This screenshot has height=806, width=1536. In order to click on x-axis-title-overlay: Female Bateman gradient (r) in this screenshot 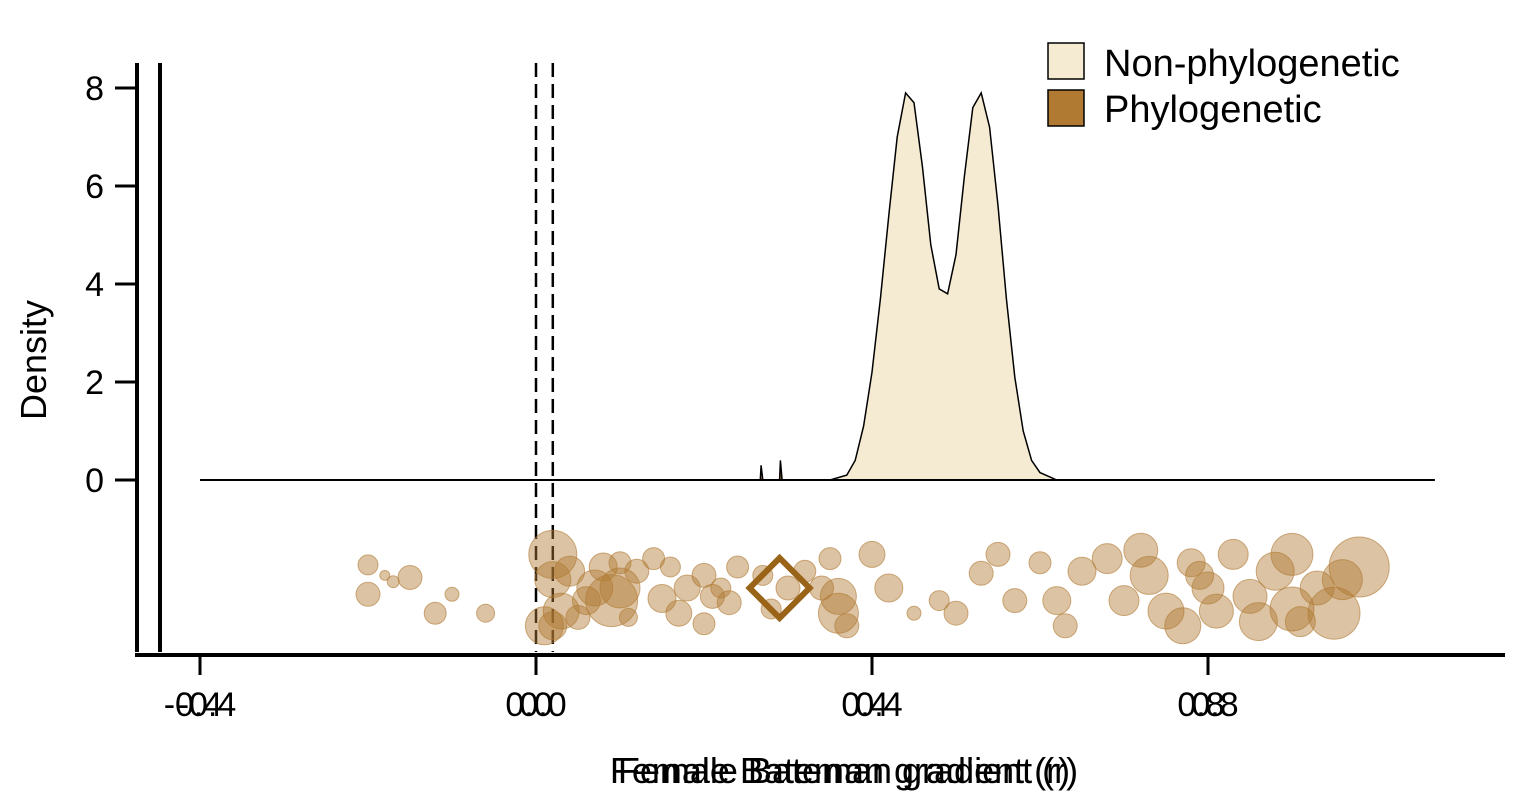, I will do `click(848, 770)`.